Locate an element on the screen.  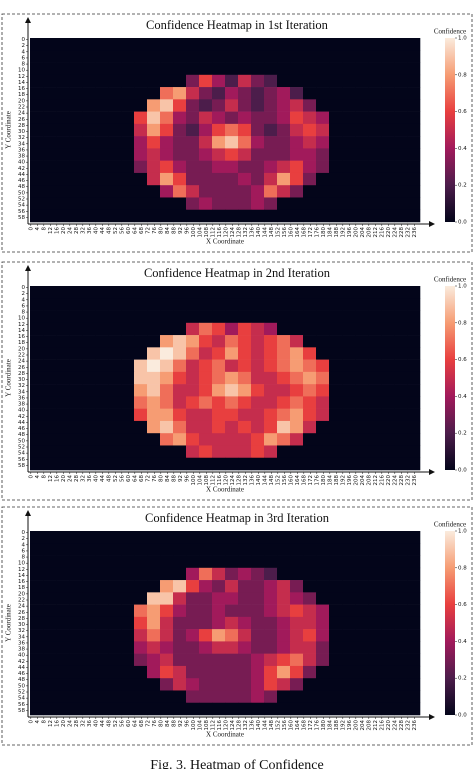
x-tick-label: 96 is located at coordinates (187, 723).